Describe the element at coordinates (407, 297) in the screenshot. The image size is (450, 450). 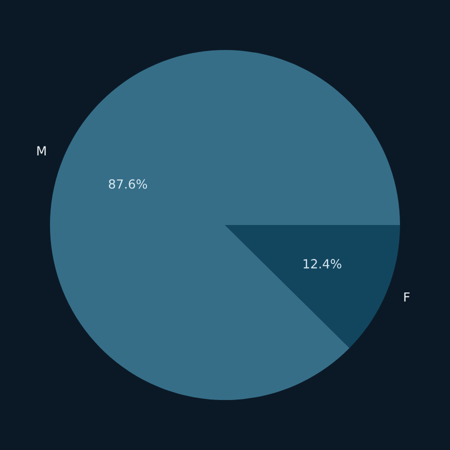
I see `slice-label: F` at that location.